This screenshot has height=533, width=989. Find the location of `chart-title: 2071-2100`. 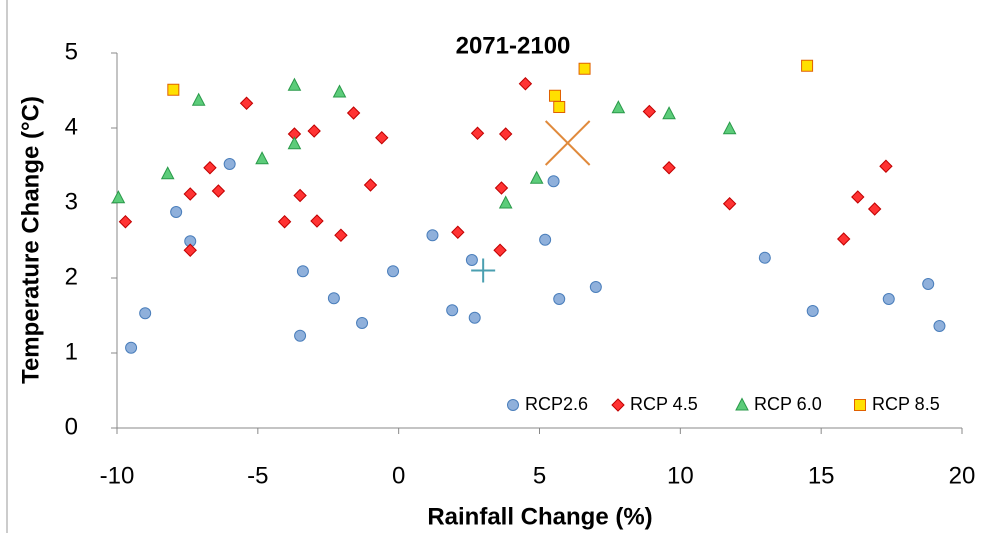

chart-title: 2071-2100 is located at coordinates (513, 45).